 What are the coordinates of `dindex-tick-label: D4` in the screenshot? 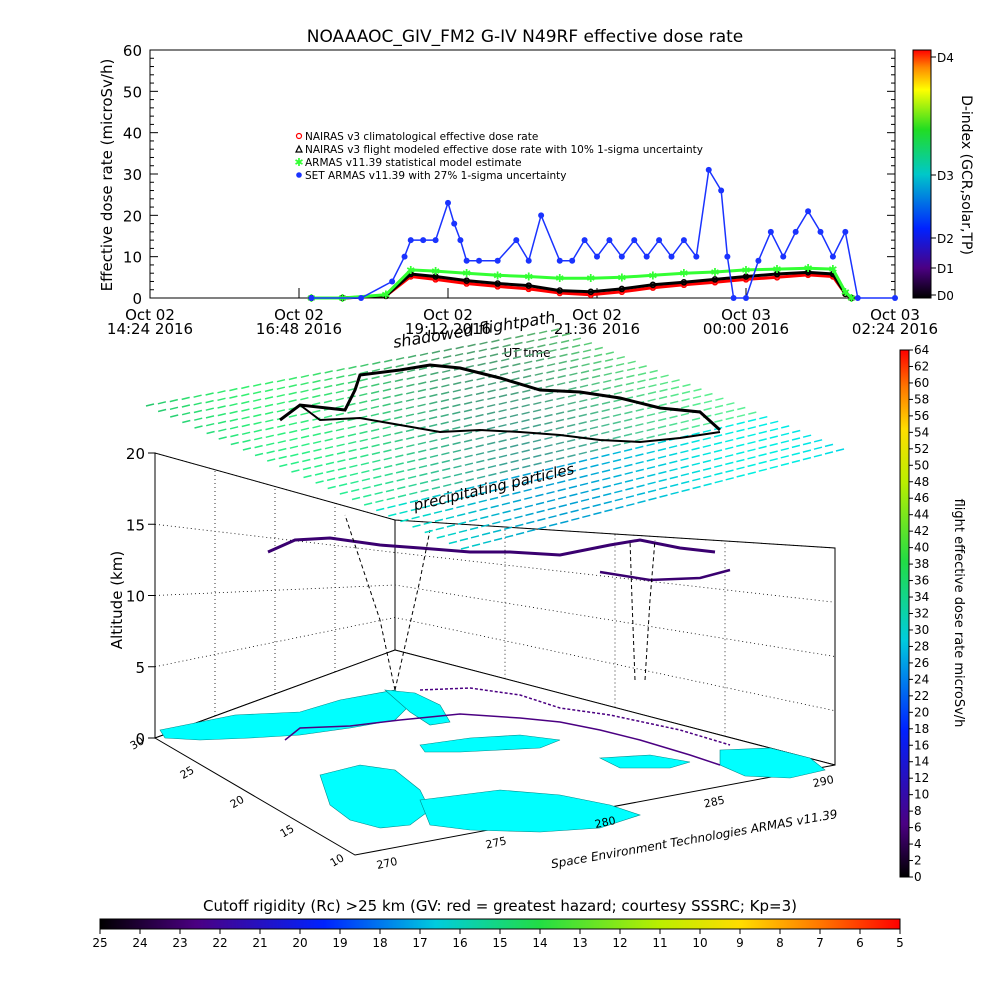 It's located at (945, 58).